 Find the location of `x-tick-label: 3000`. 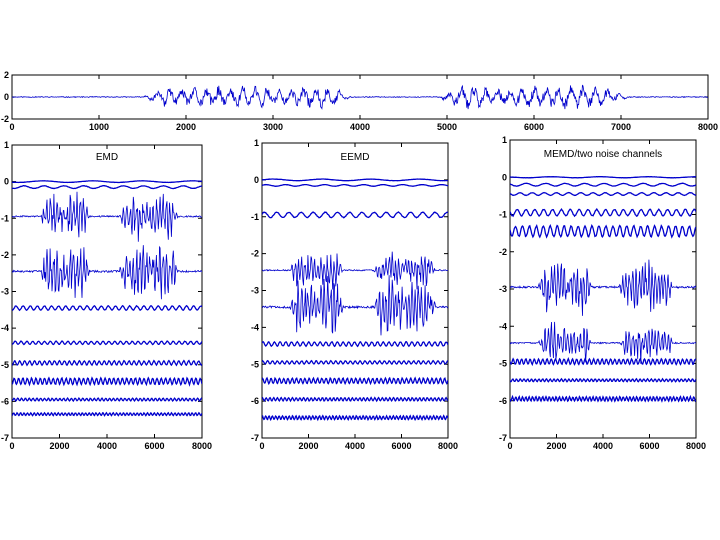

x-tick-label: 3000 is located at coordinates (273, 127).